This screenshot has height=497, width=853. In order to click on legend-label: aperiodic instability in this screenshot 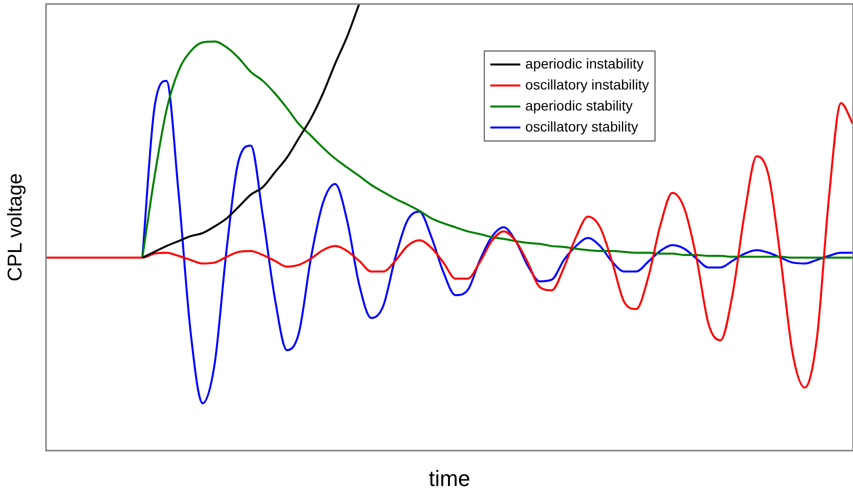, I will do `click(584, 63)`.